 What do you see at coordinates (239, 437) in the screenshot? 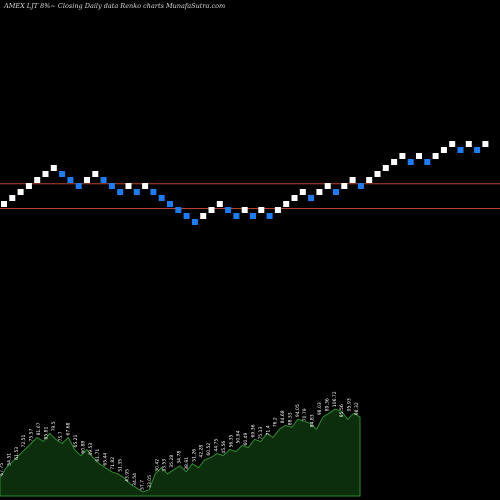
I see `volume-label: 50.94` at bounding box center [239, 437].